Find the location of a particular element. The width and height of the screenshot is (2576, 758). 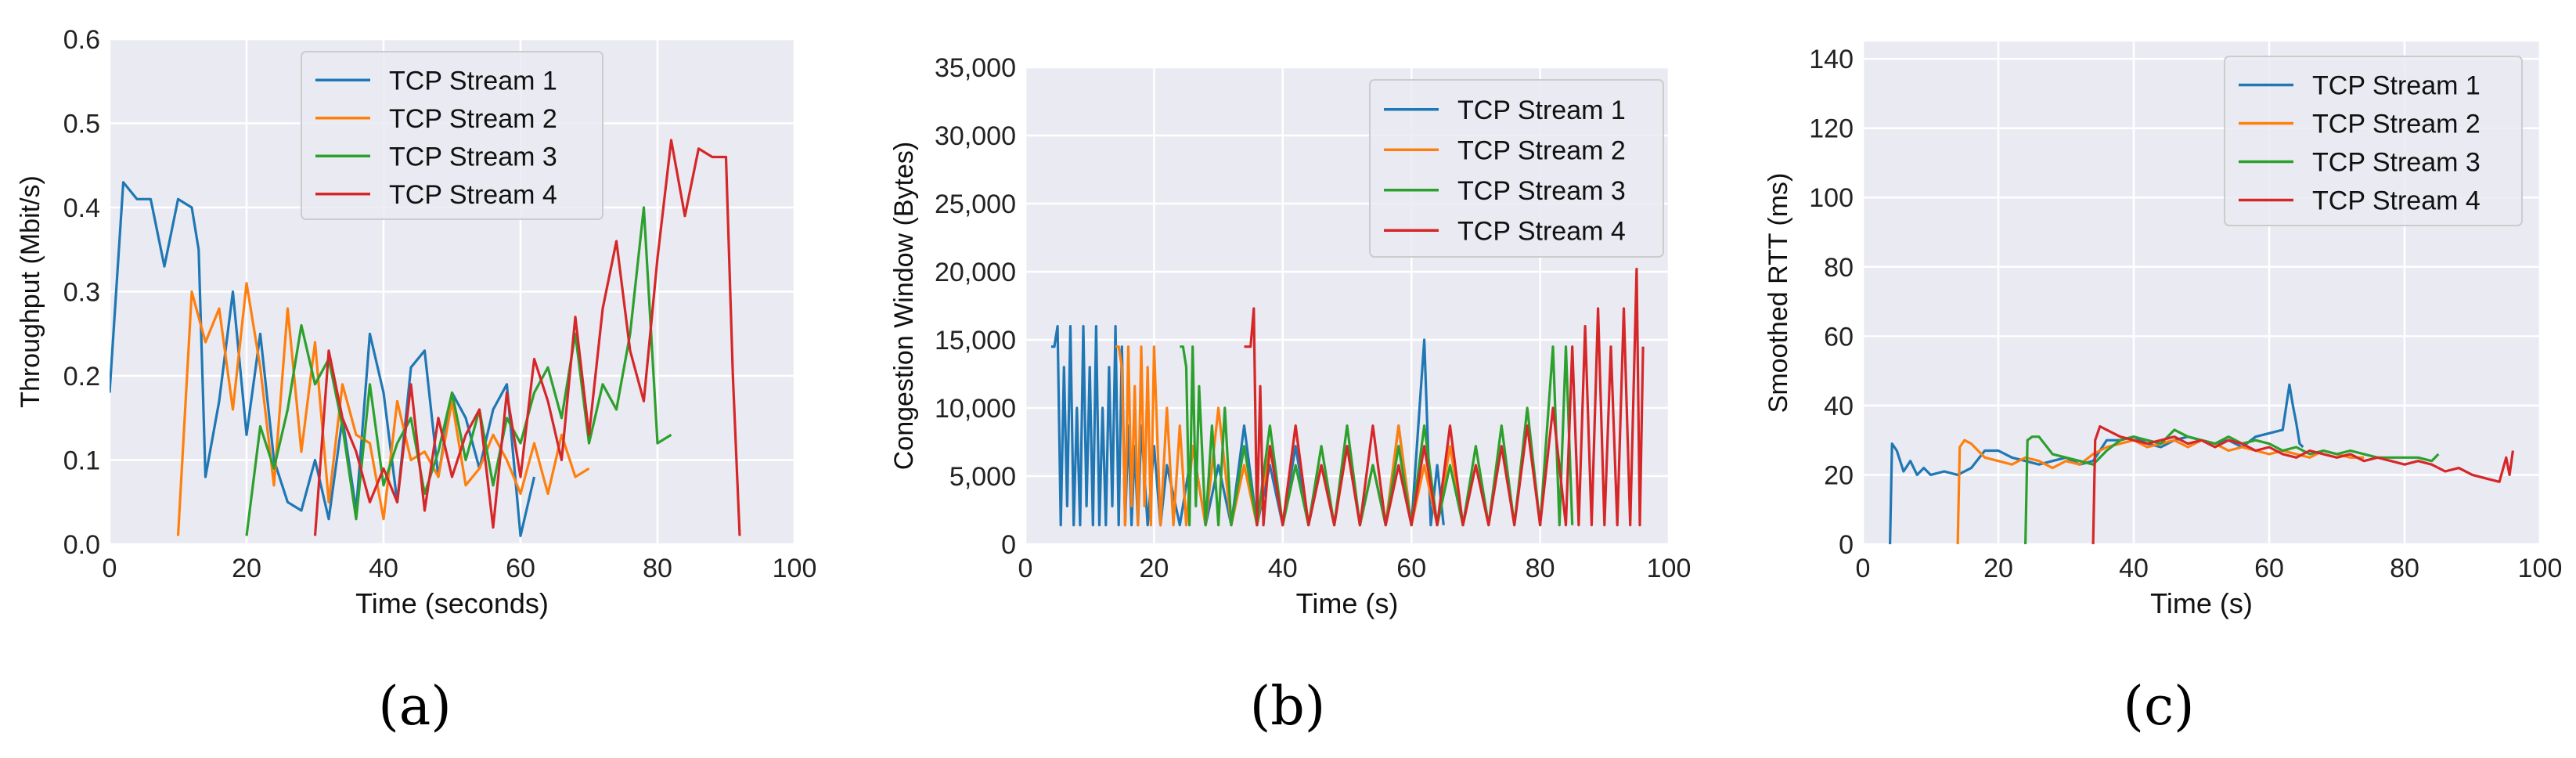

y-tick-label: 20 is located at coordinates (1839, 475).